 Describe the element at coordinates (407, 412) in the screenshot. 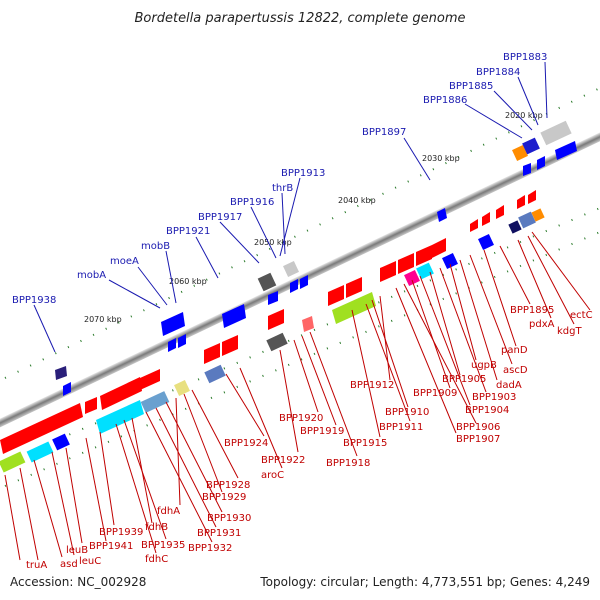

I see `gene-label-BPP1910: BPP1910` at that location.